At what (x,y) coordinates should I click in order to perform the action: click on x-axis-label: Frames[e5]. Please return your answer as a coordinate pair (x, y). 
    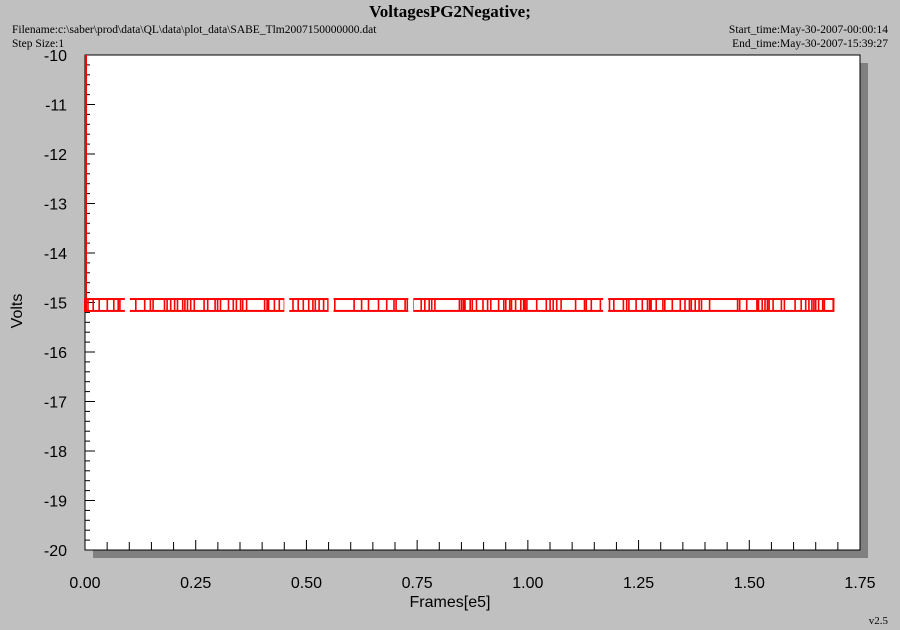
    Looking at the image, I should click on (450, 602).